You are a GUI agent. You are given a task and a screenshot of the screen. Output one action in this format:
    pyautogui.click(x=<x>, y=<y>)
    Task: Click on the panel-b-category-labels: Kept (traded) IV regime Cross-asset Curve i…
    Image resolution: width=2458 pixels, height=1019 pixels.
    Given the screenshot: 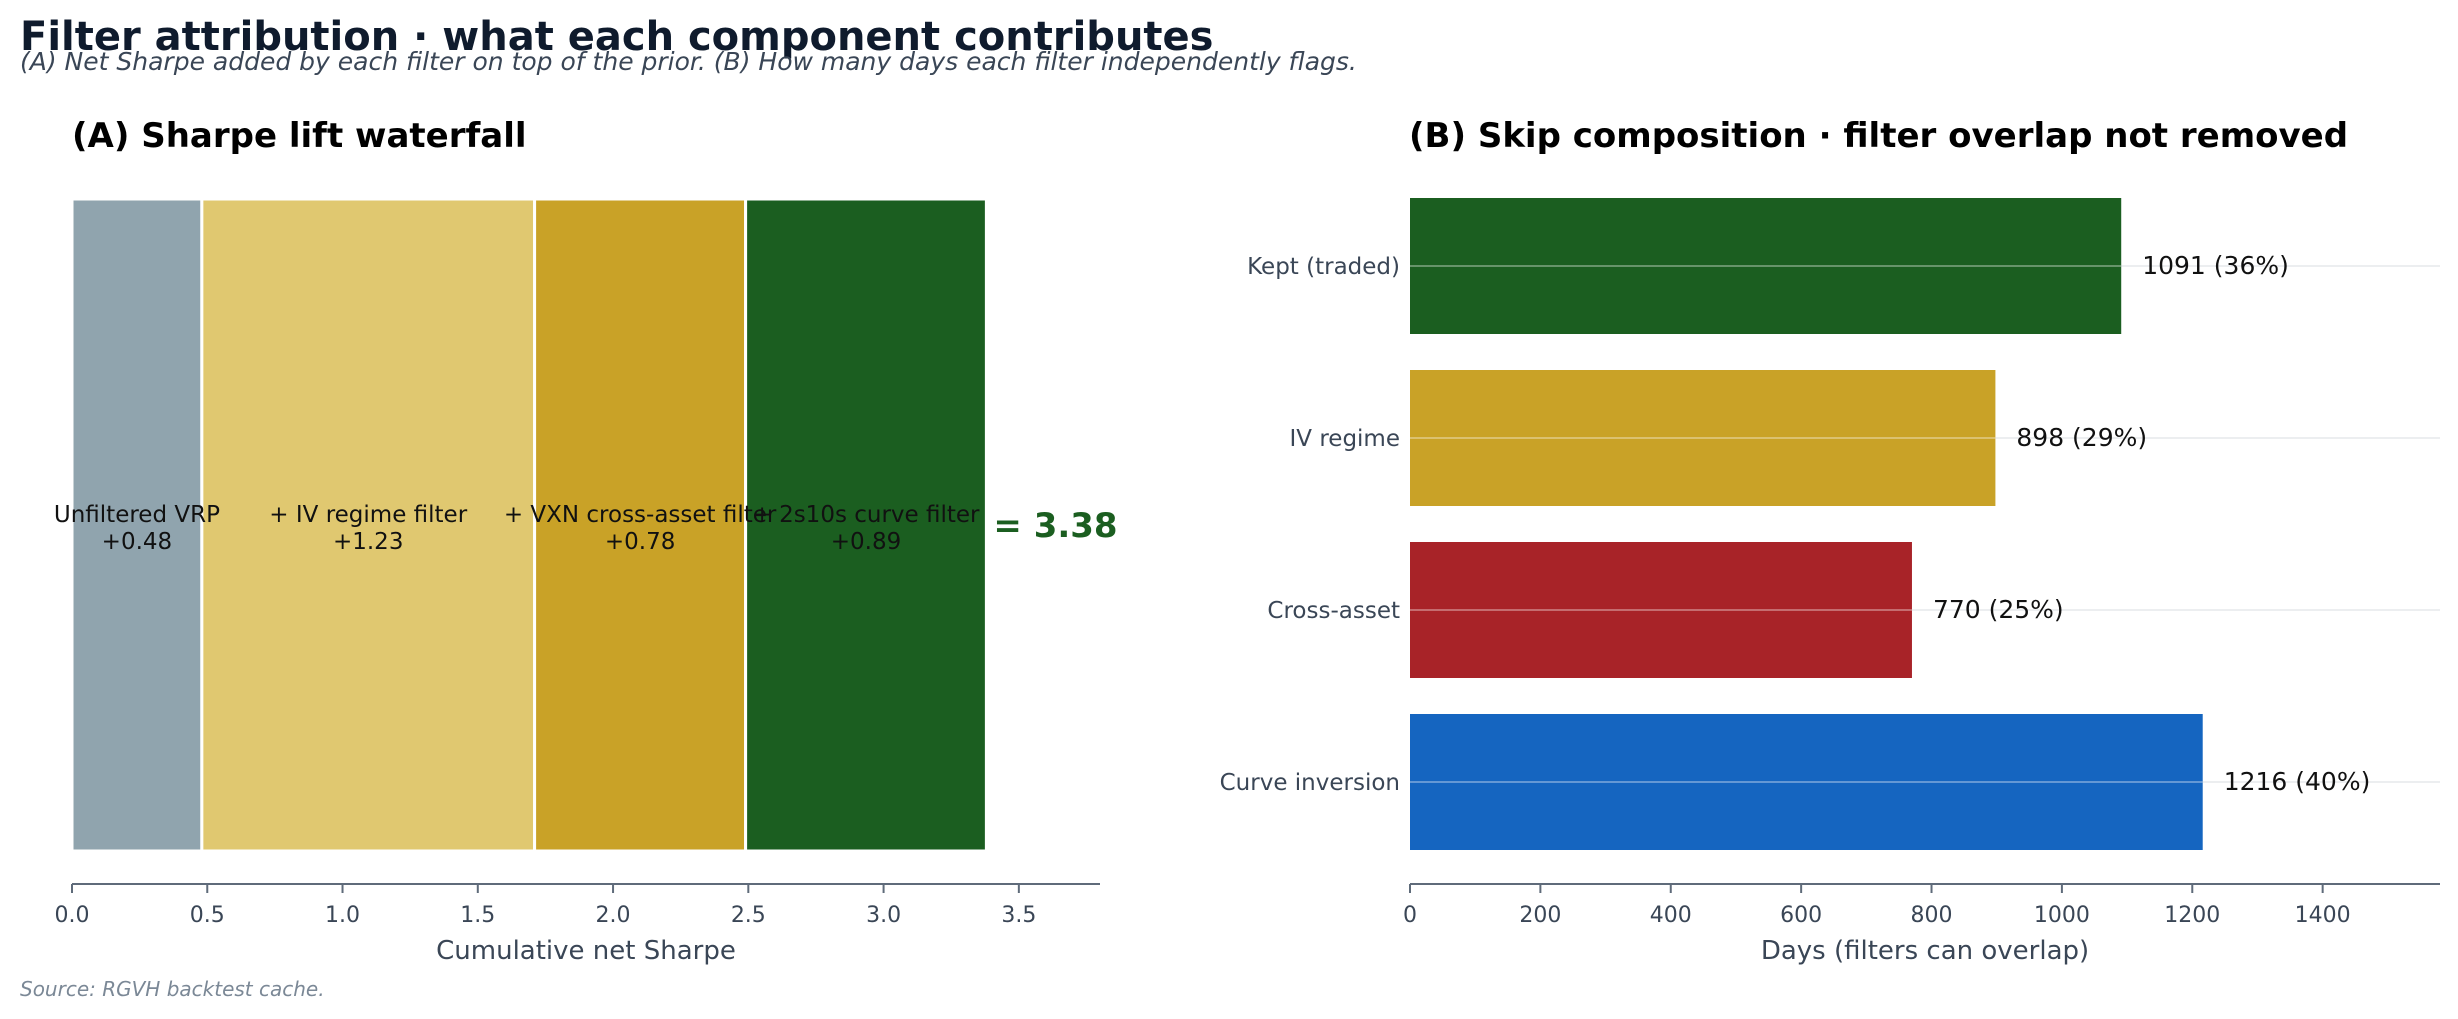 What is the action you would take?
    pyautogui.click(x=1310, y=525)
    